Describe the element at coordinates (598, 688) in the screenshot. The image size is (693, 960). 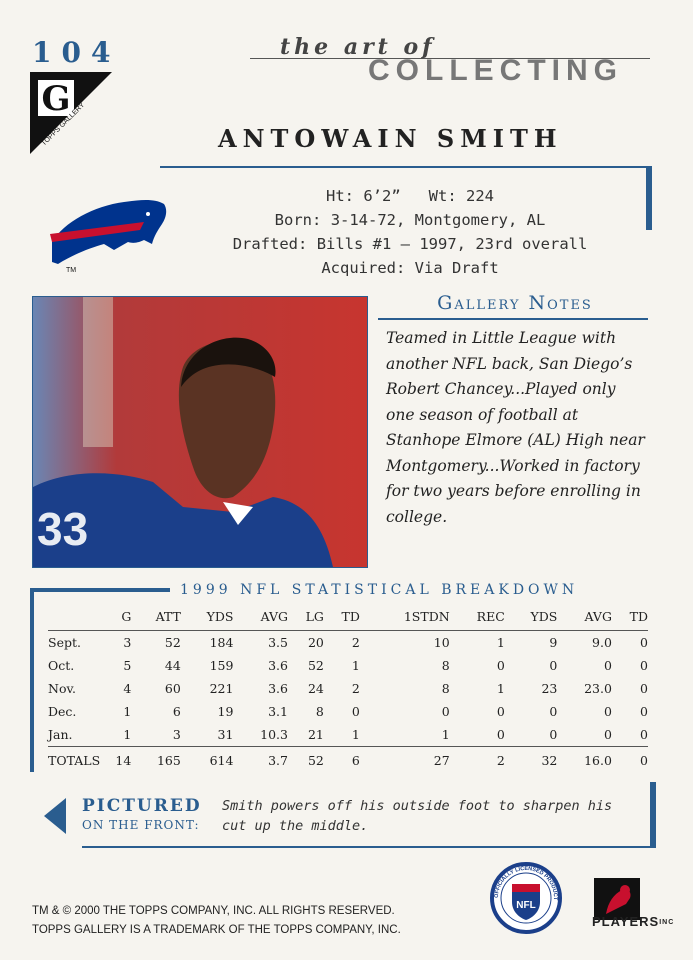
I see `stats-cell: 23.0` at that location.